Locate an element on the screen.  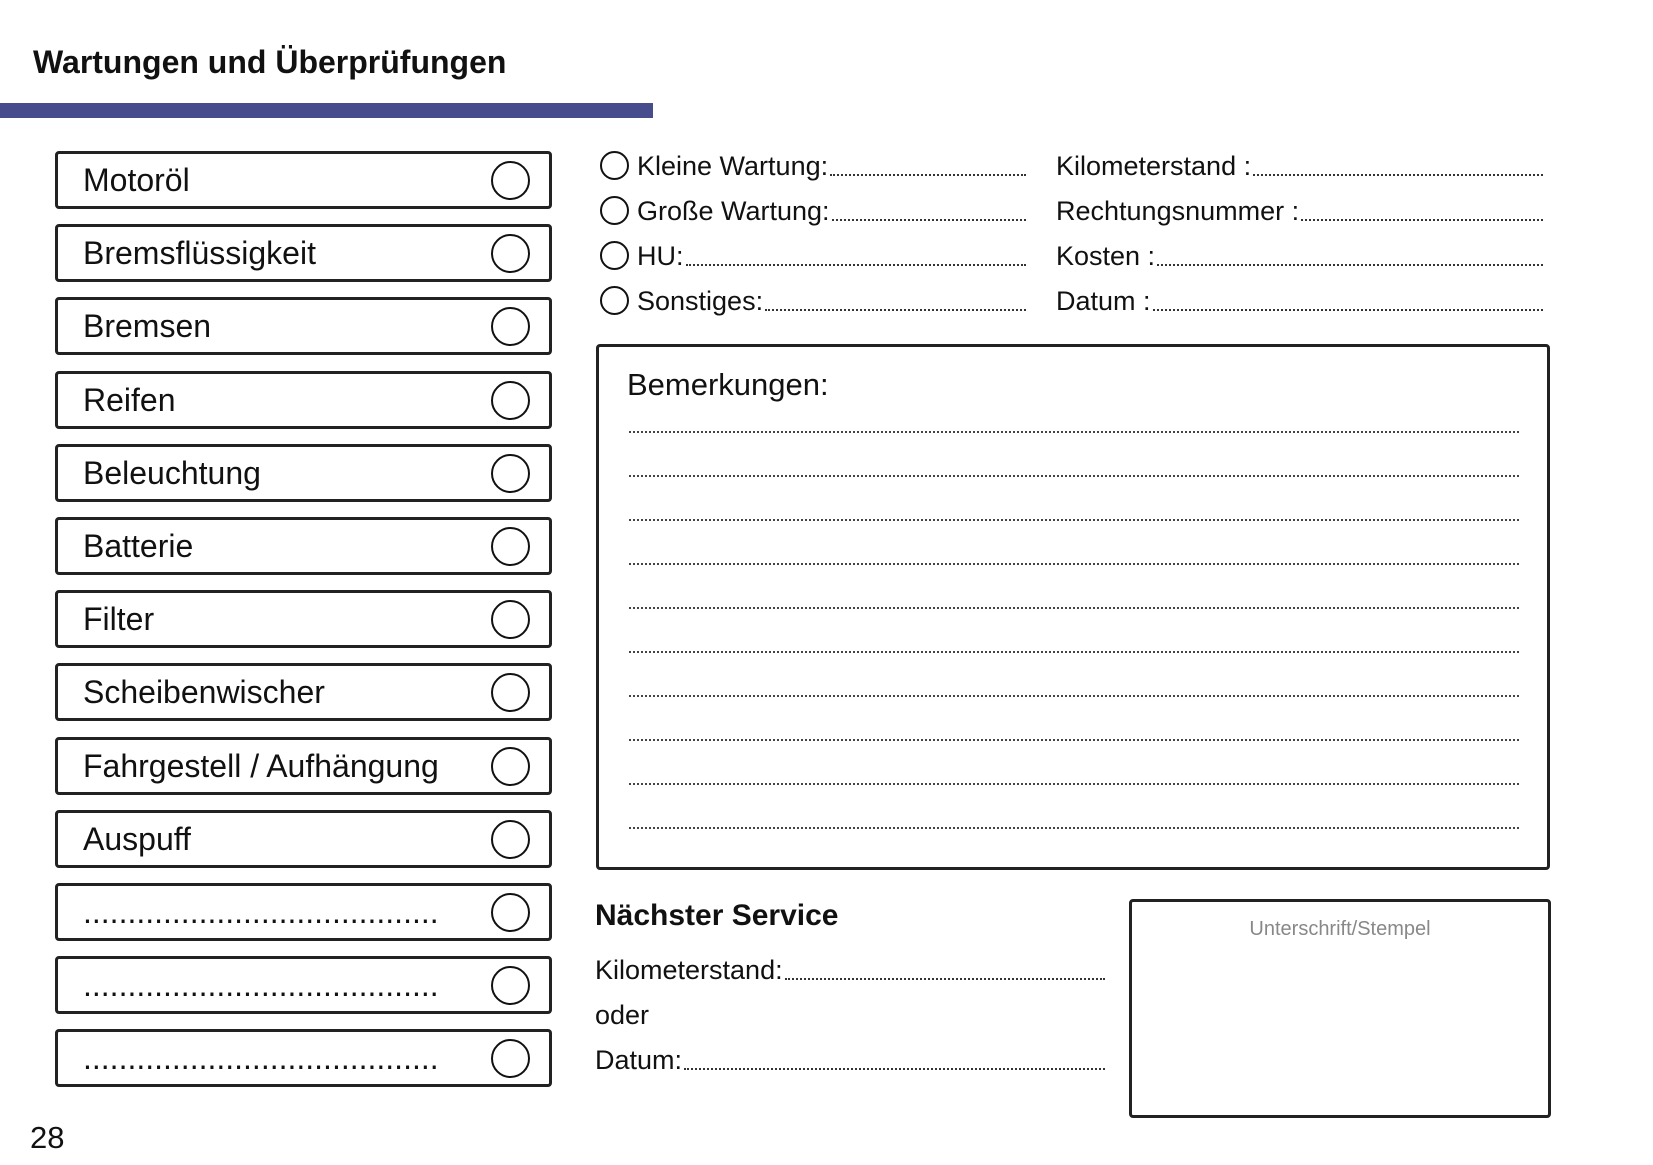
checklist-item: Beleuchtung is located at coordinates (303, 472).